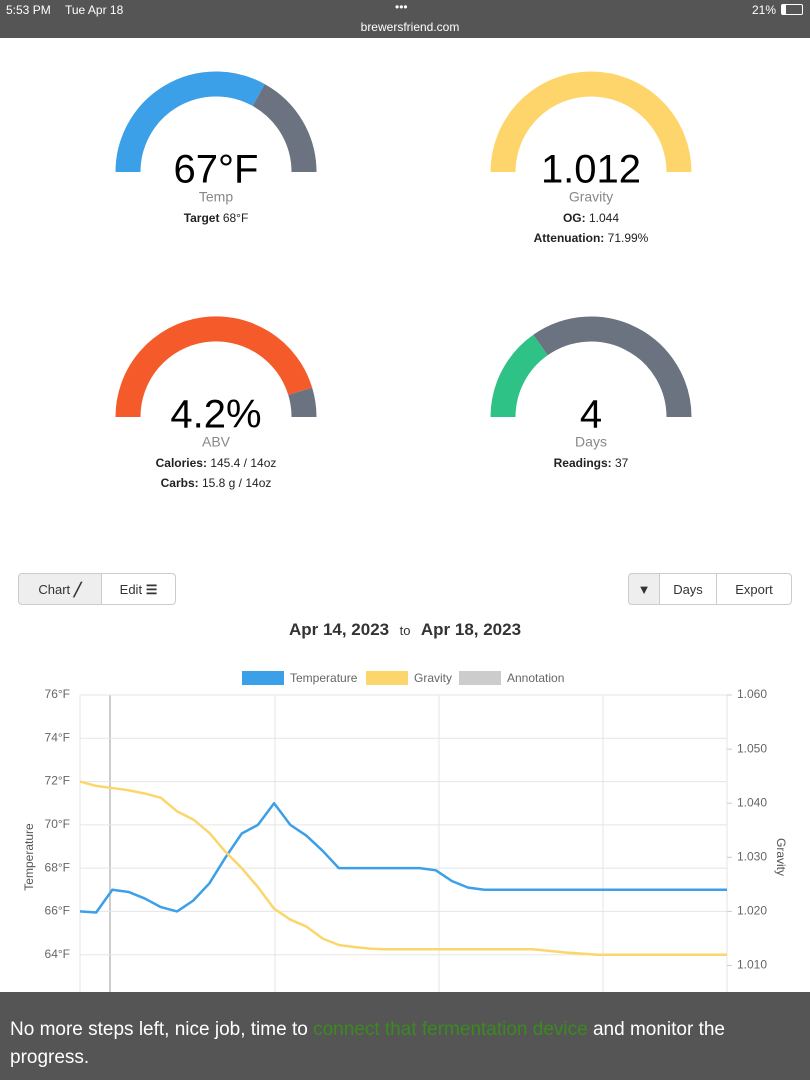  Describe the element at coordinates (57, 911) in the screenshot. I see `y-tick-label: 66°F` at that location.